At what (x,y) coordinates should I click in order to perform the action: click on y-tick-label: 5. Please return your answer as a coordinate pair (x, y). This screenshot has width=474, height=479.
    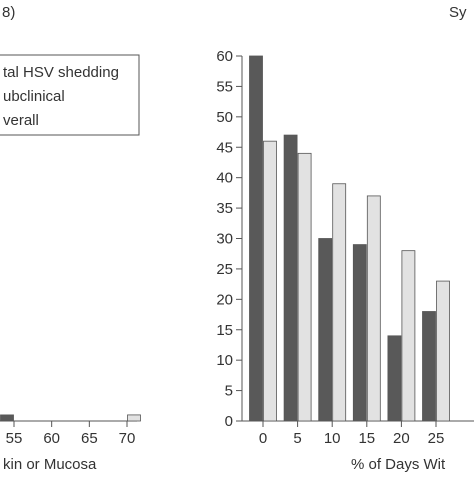
    Looking at the image, I should click on (229, 391).